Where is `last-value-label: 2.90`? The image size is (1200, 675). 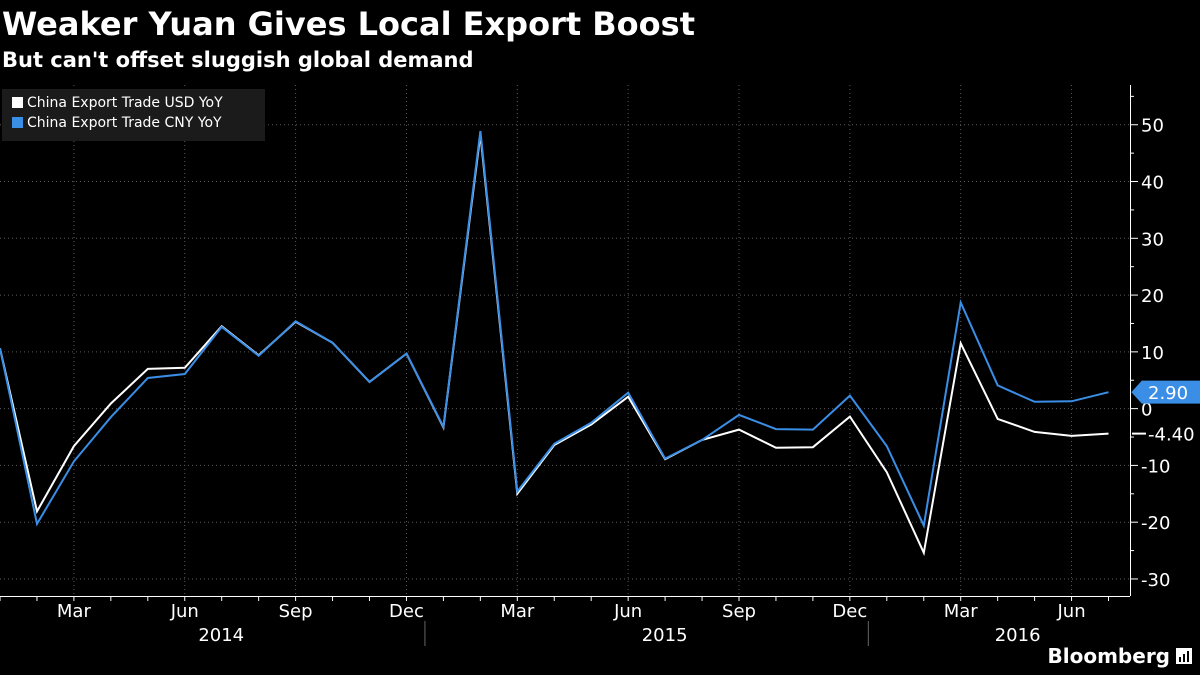
last-value-label: 2.90 is located at coordinates (1168, 393).